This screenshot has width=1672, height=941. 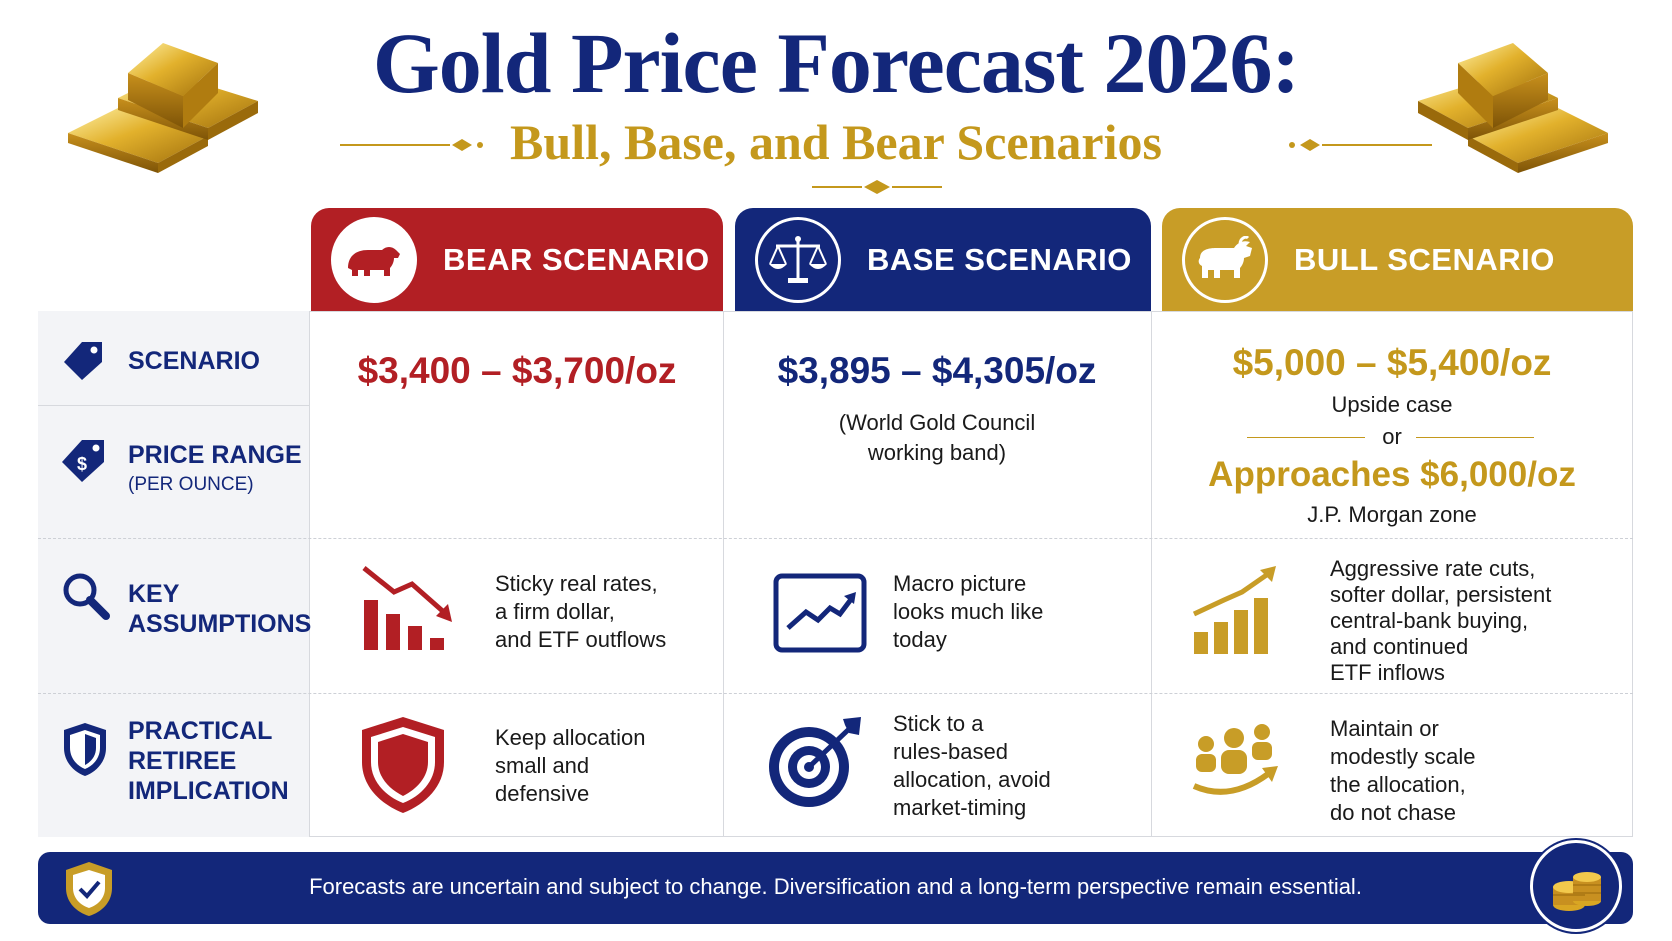 I want to click on base-implication-line-1: Stick to a, so click(x=938, y=723).